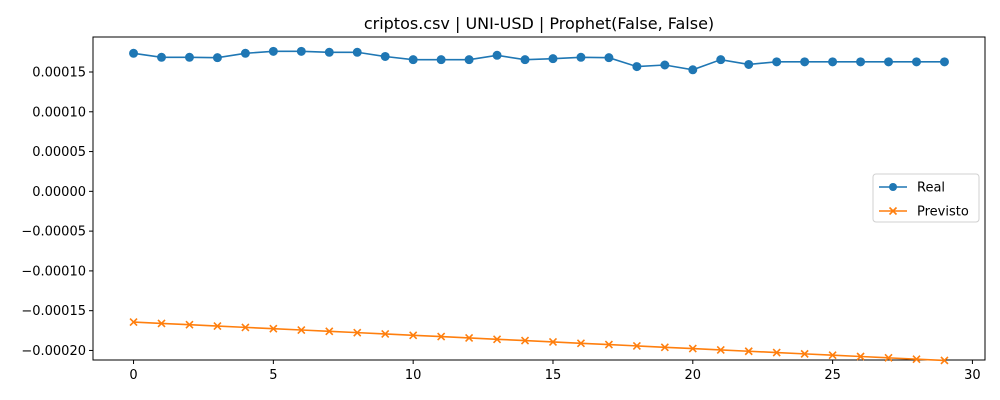  What do you see at coordinates (832, 375) in the screenshot?
I see `x-tick-label: 25` at bounding box center [832, 375].